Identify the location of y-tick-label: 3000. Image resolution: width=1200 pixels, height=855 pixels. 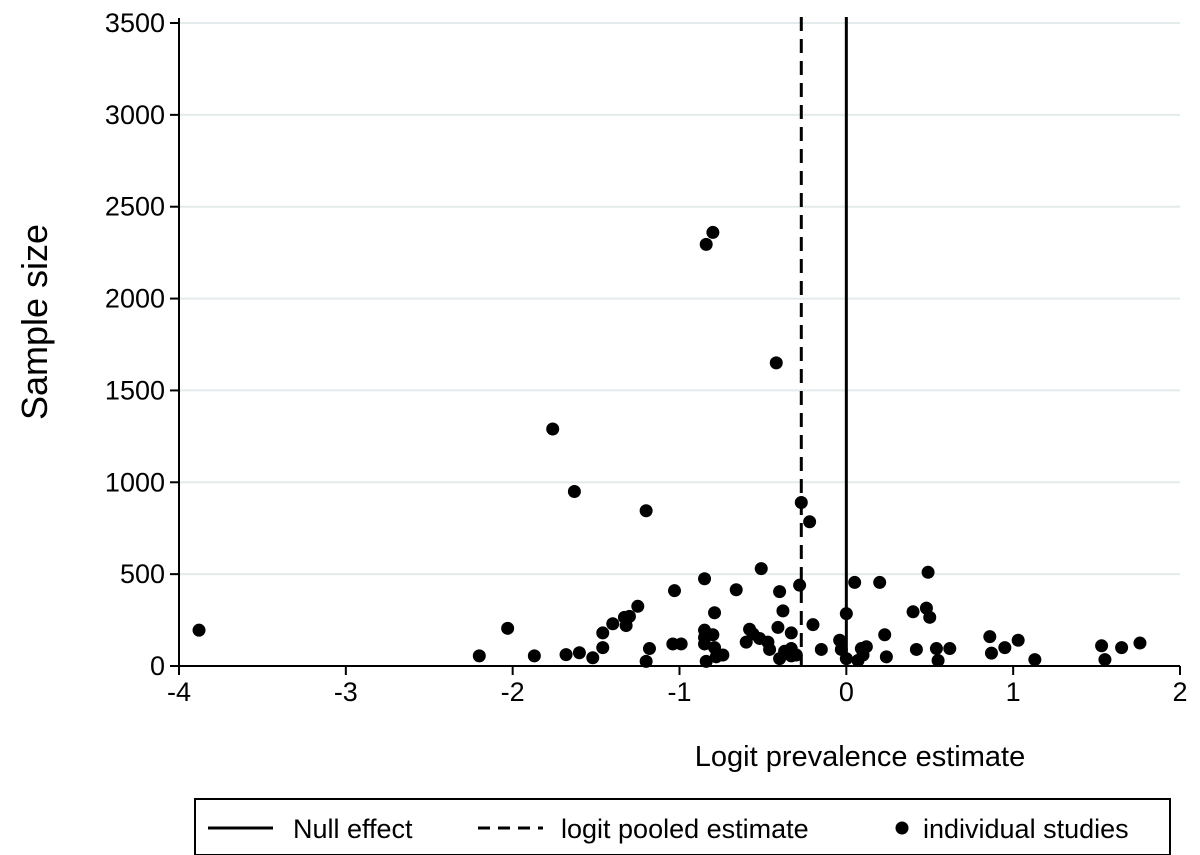
(135, 115).